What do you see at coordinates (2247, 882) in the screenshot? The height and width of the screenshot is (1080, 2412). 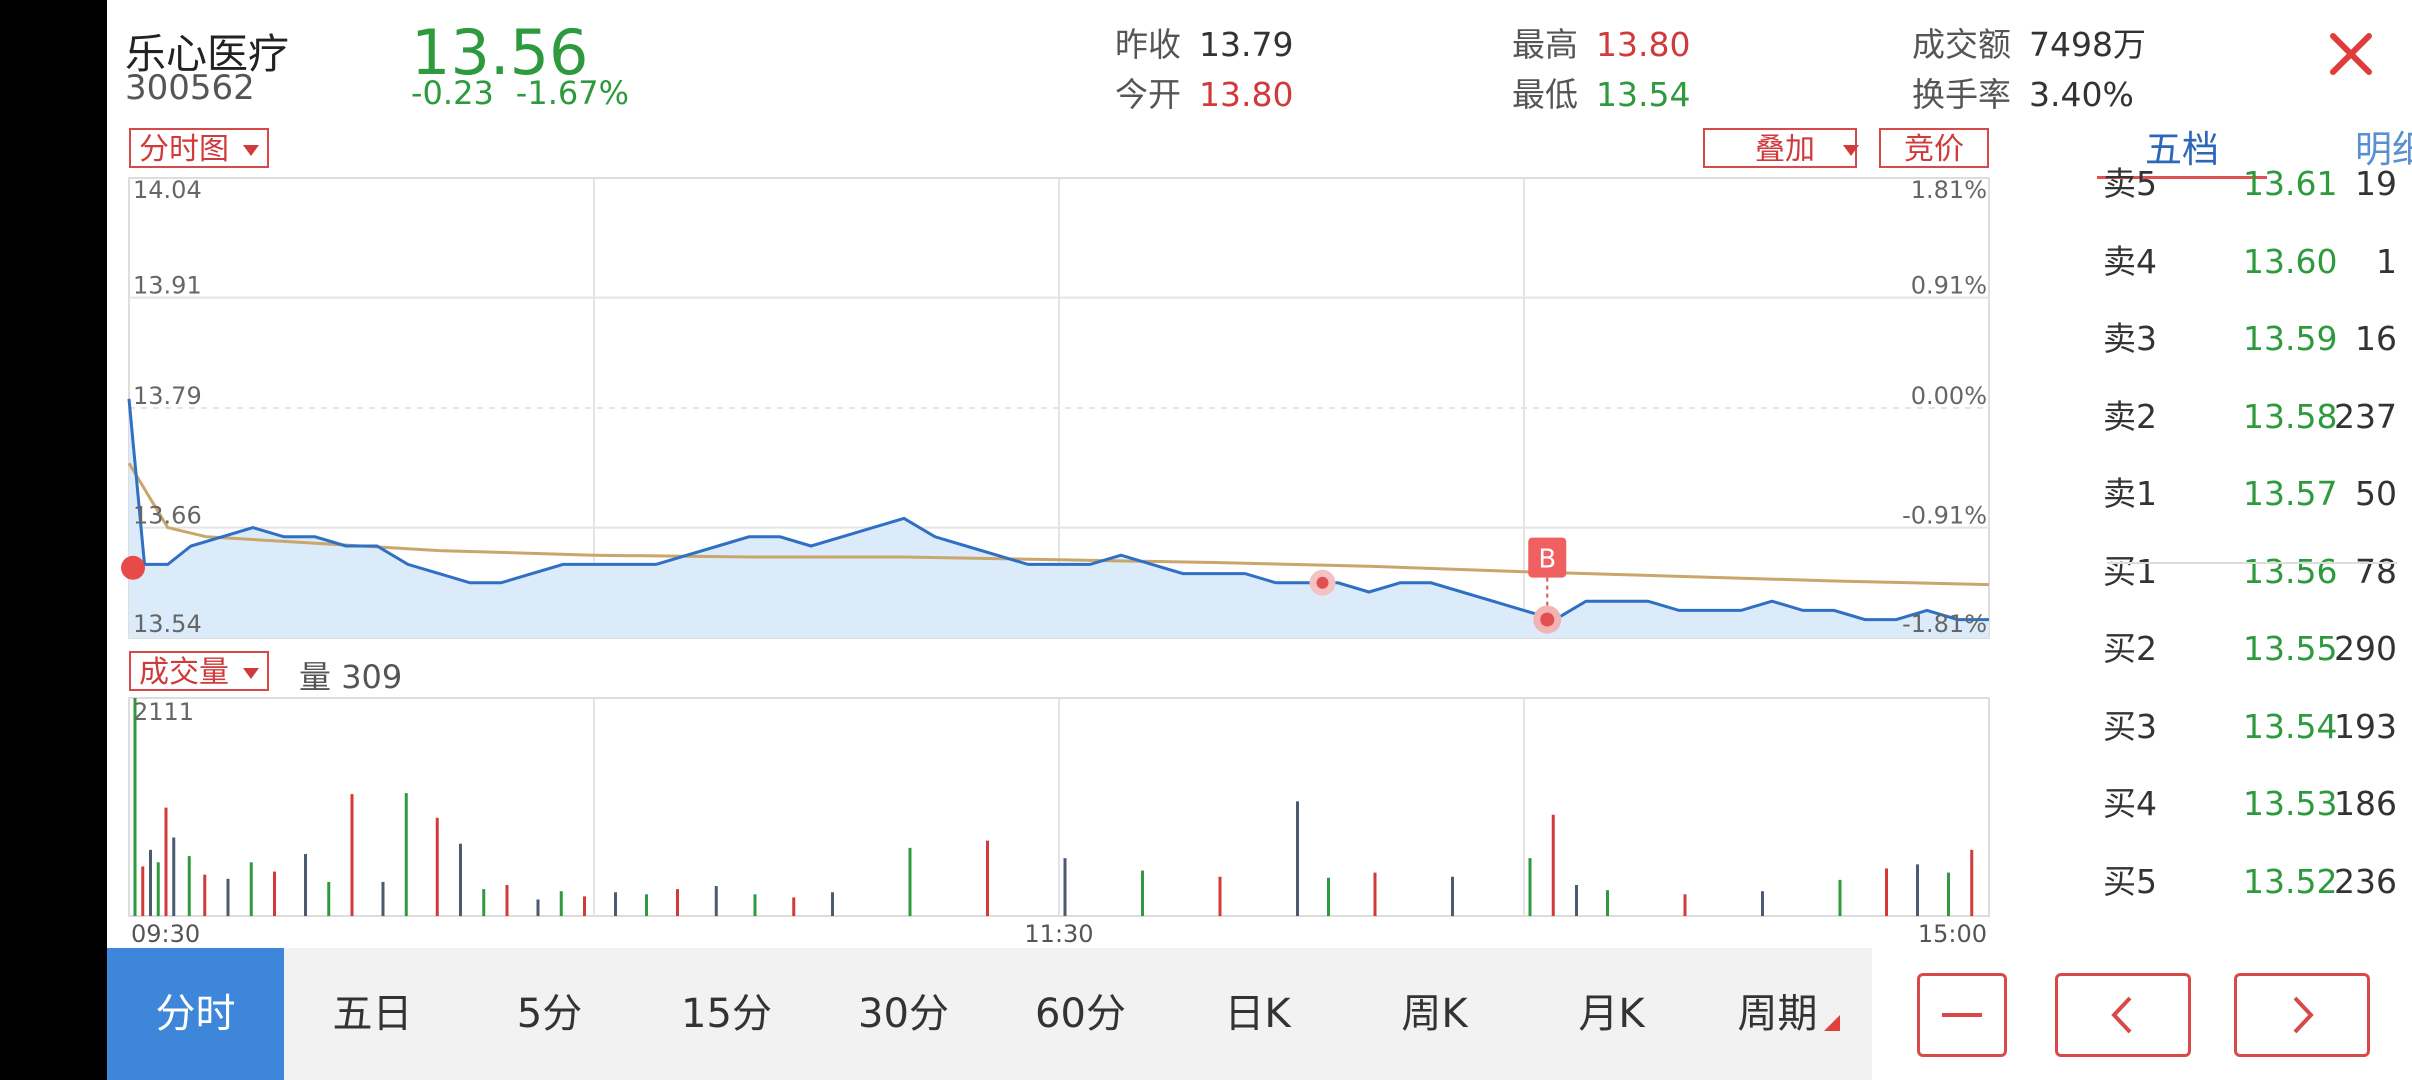 I see `bid-level-row: 买5 13.52 236` at bounding box center [2247, 882].